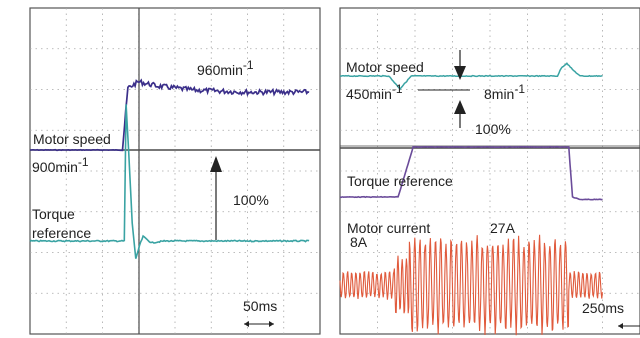  What do you see at coordinates (385, 67) in the screenshot?
I see `right-motor-speed-label: Motor speed` at bounding box center [385, 67].